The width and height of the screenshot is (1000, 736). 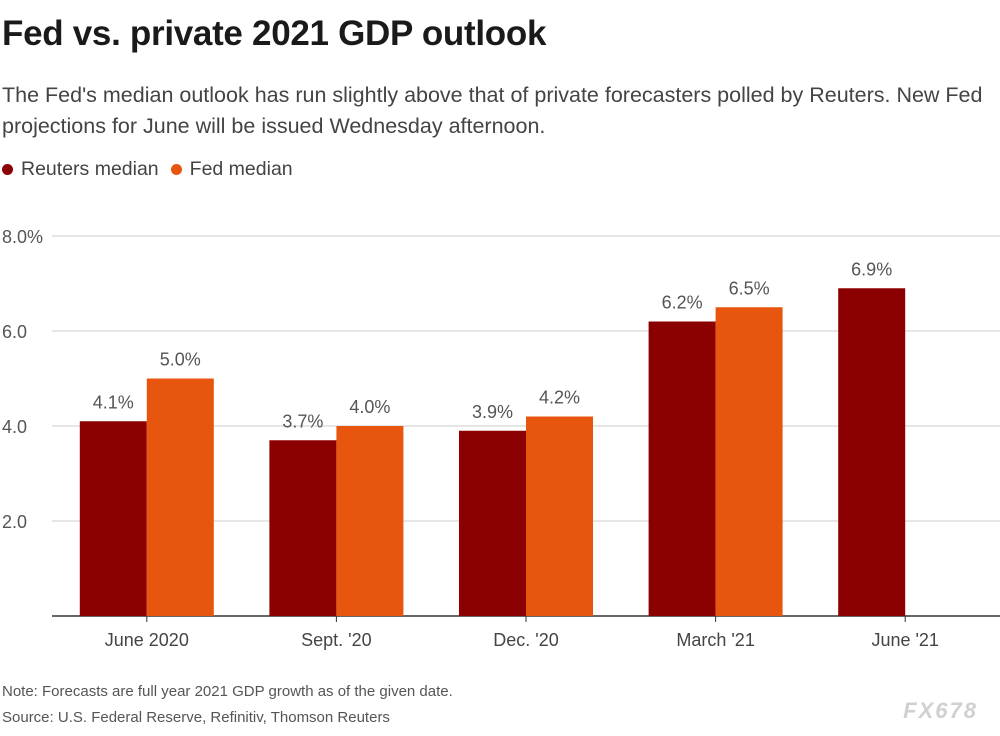 I want to click on legend-item-reuters: Reuters median, so click(x=80, y=169).